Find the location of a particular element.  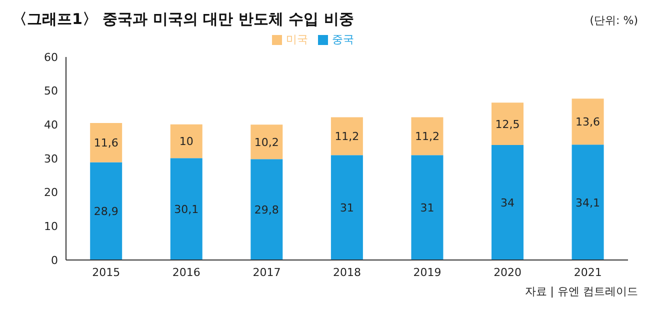

text: (단위: %) is located at coordinates (614, 20).